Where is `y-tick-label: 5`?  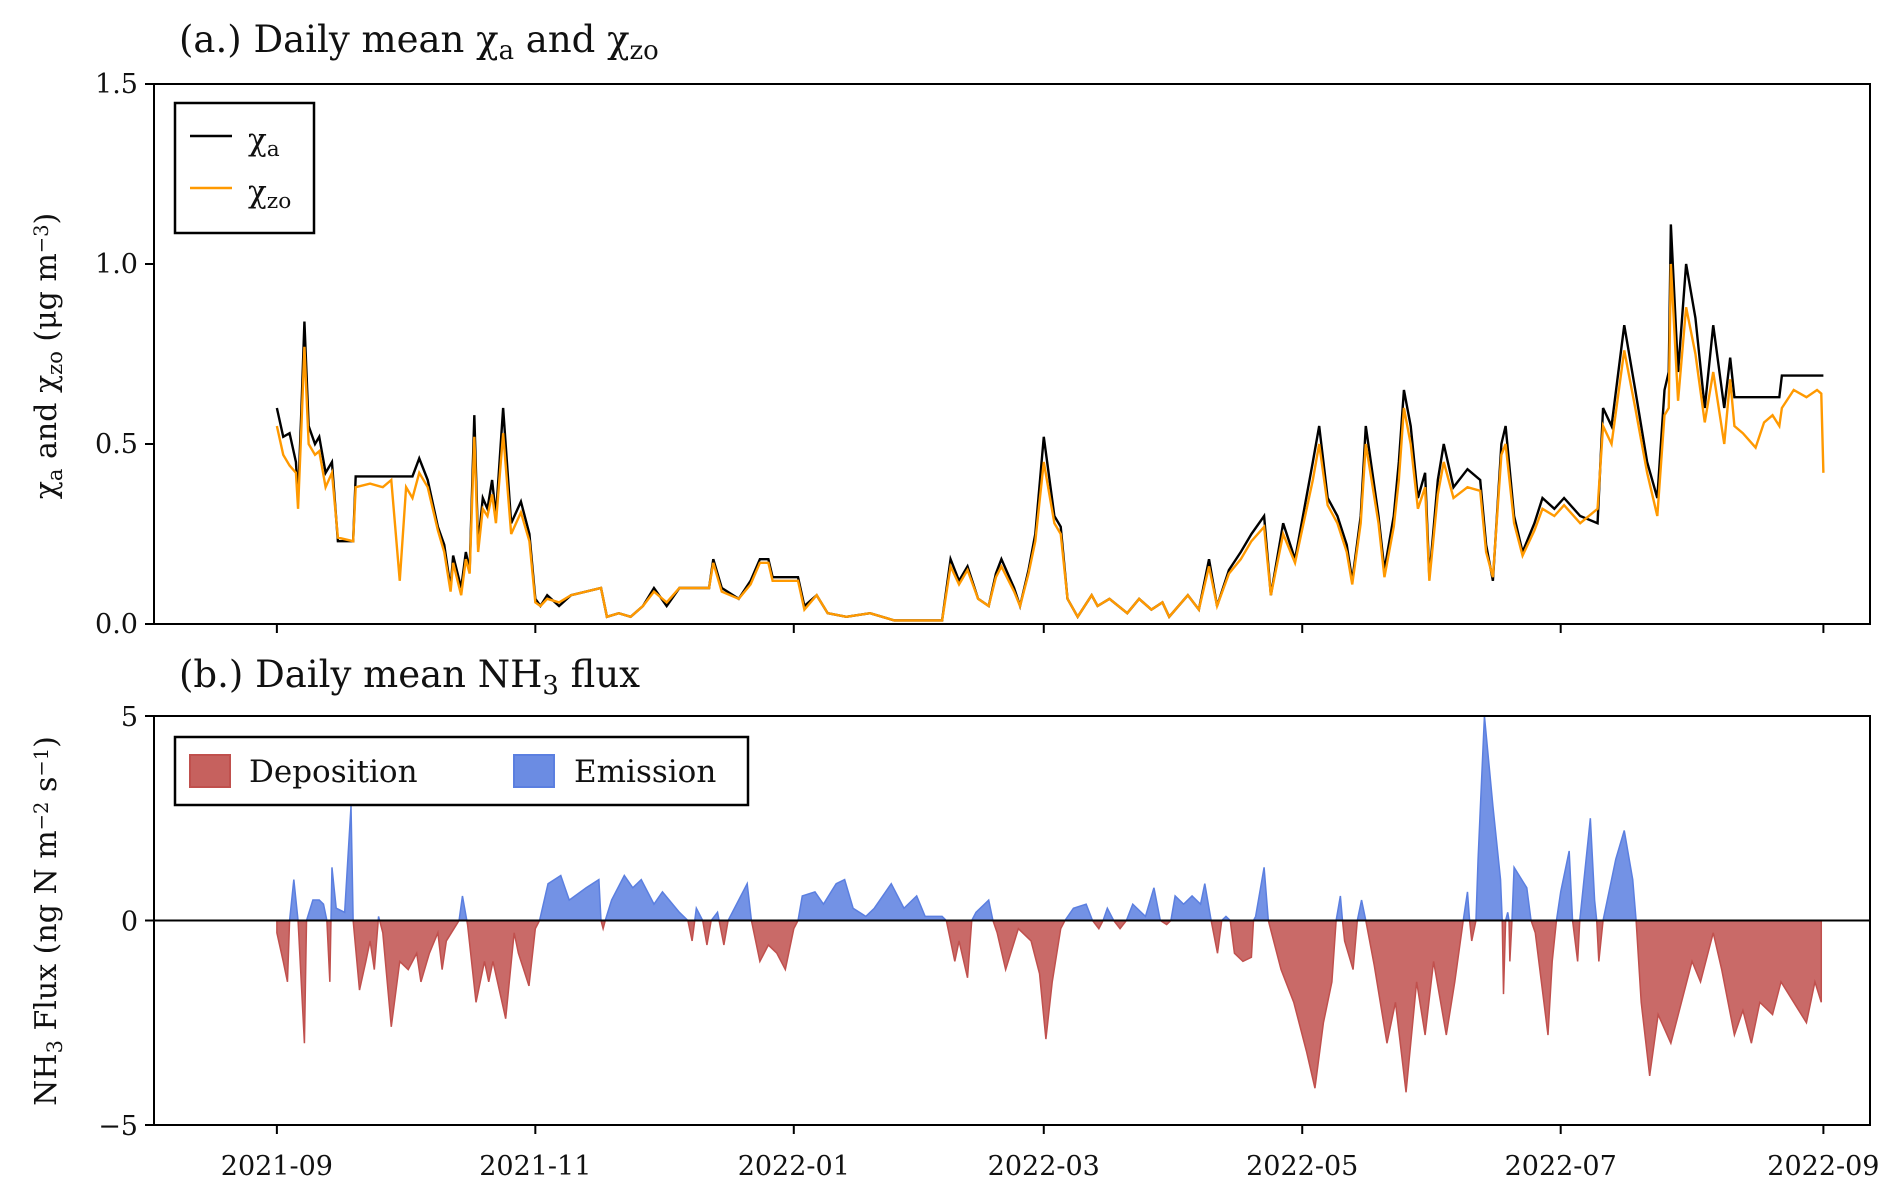
y-tick-label: 5 is located at coordinates (129, 717).